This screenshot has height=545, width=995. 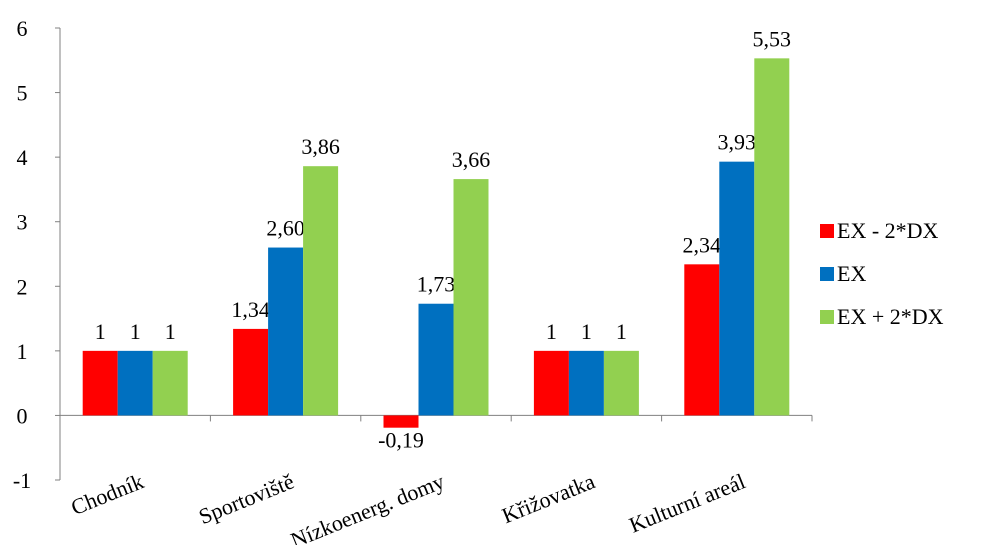 I want to click on x-category-label: Sportoviště, so click(x=246, y=498).